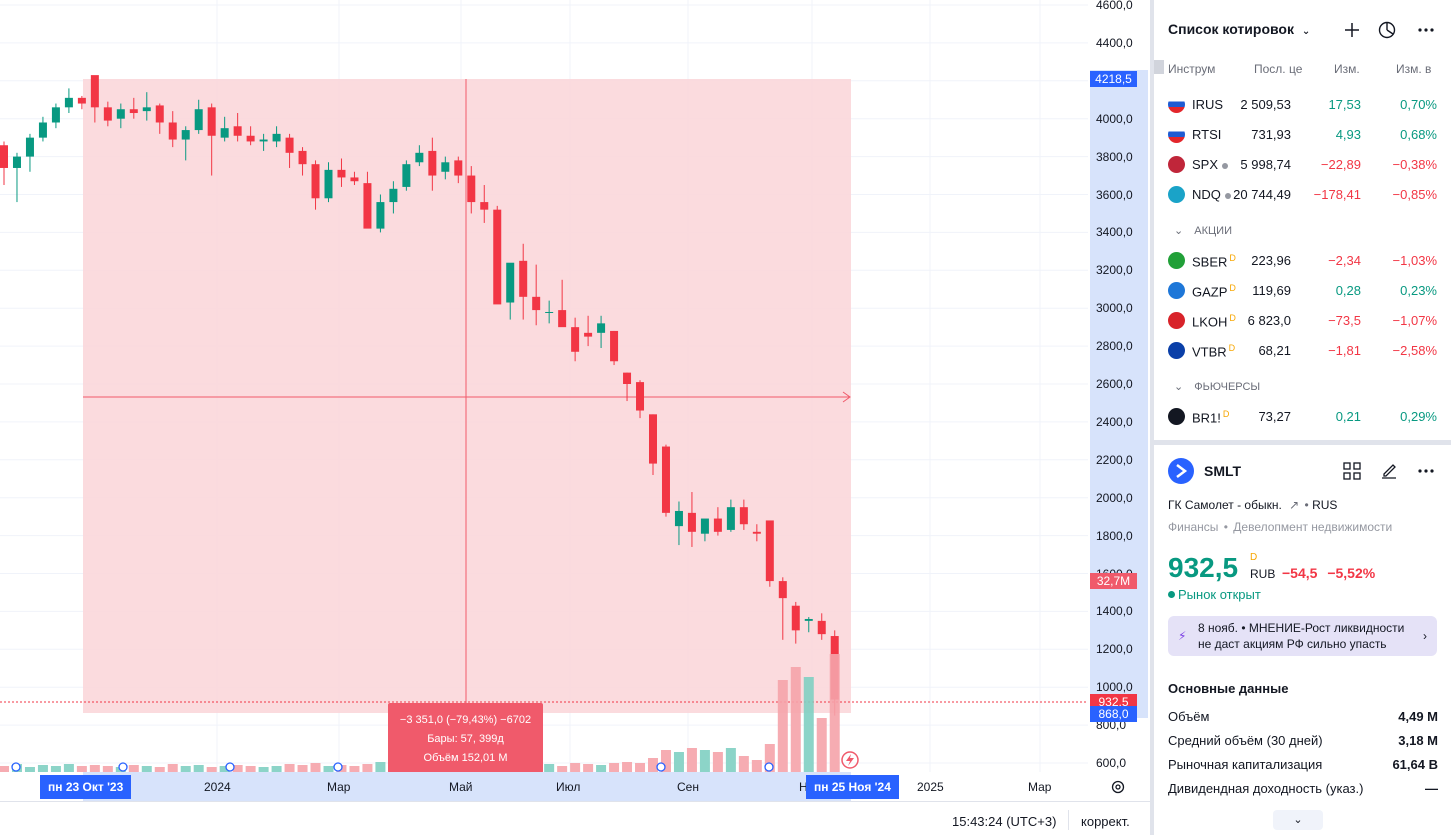 This screenshot has height=835, width=1451. What do you see at coordinates (1302, 134) in the screenshot?
I see `watchlist-row-rtsi: RTSI 731,93 4,93 0,68%` at bounding box center [1302, 134].